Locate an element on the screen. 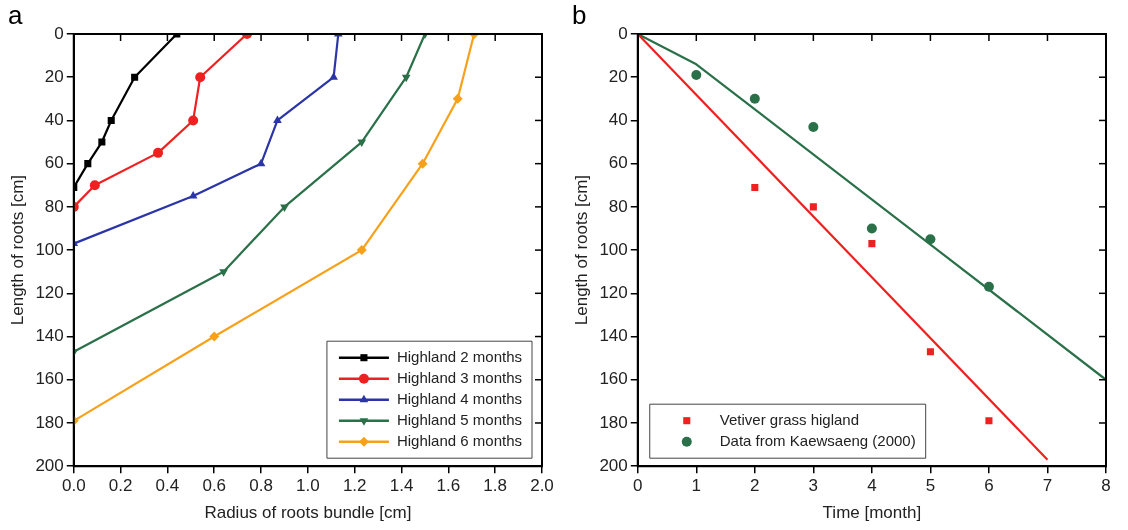  chart-title: b is located at coordinates (579, 15).